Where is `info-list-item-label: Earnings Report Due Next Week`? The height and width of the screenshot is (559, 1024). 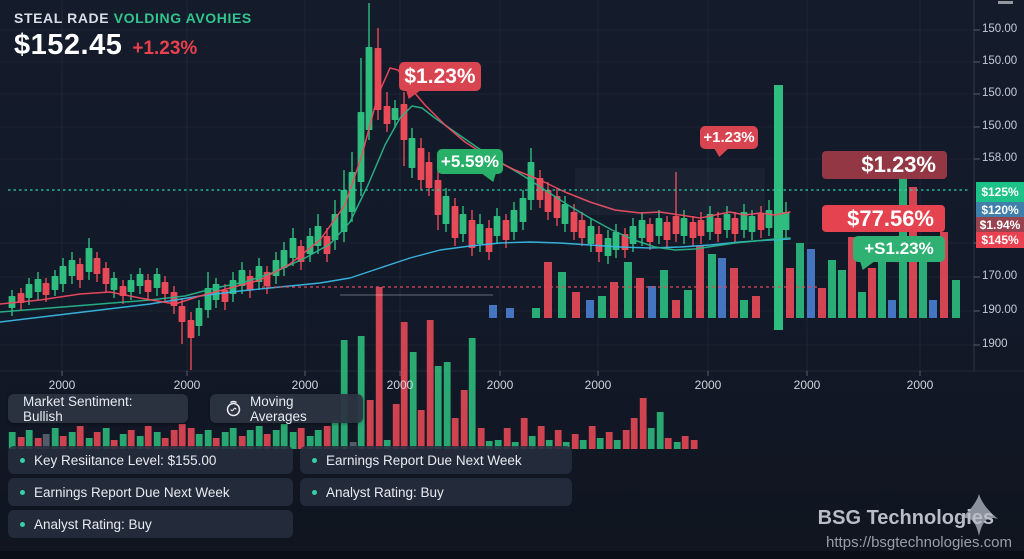
info-list-item-label: Earnings Report Due Next Week is located at coordinates (424, 460).